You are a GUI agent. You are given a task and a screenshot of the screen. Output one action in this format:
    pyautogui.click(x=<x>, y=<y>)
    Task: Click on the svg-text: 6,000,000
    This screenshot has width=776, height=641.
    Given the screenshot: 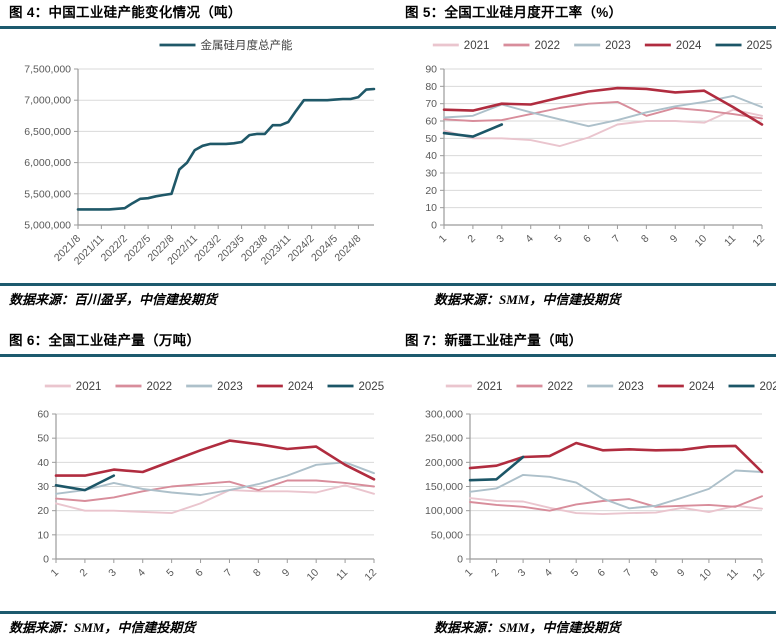 What is the action you would take?
    pyautogui.click(x=47, y=163)
    